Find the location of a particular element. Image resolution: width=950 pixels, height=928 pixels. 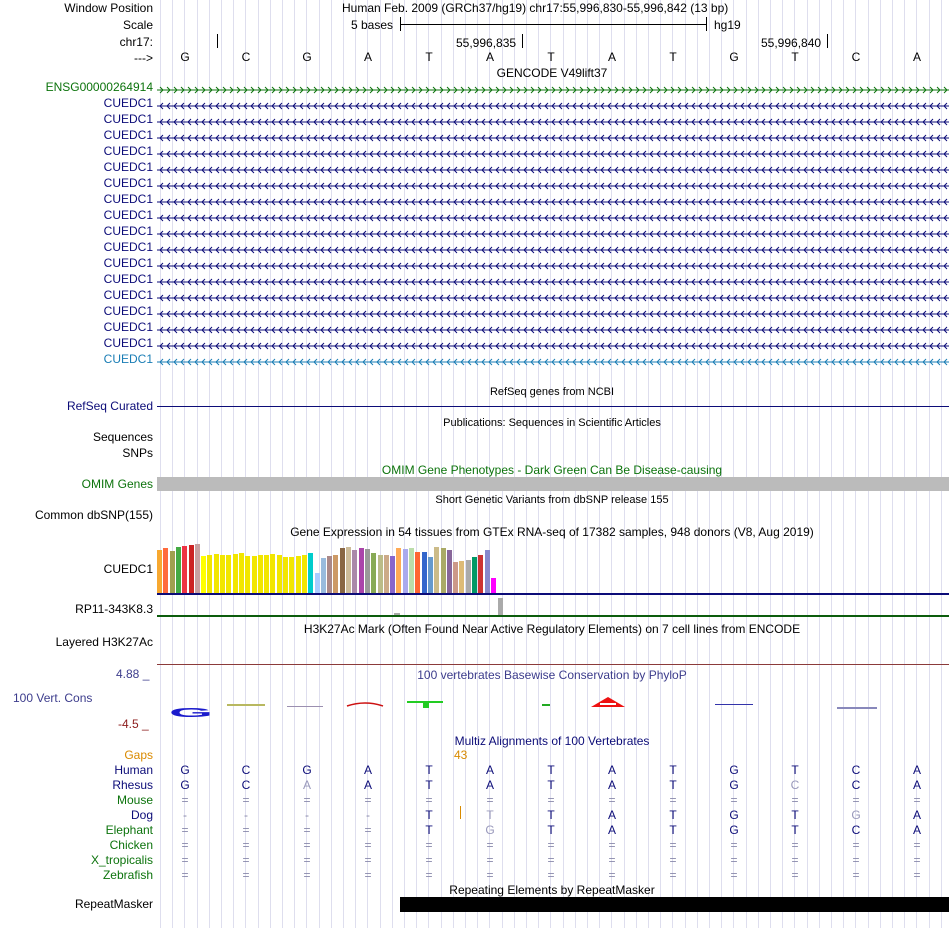

h3k27ac-track-label: Layered H3K27Ac is located at coordinates (104, 642).